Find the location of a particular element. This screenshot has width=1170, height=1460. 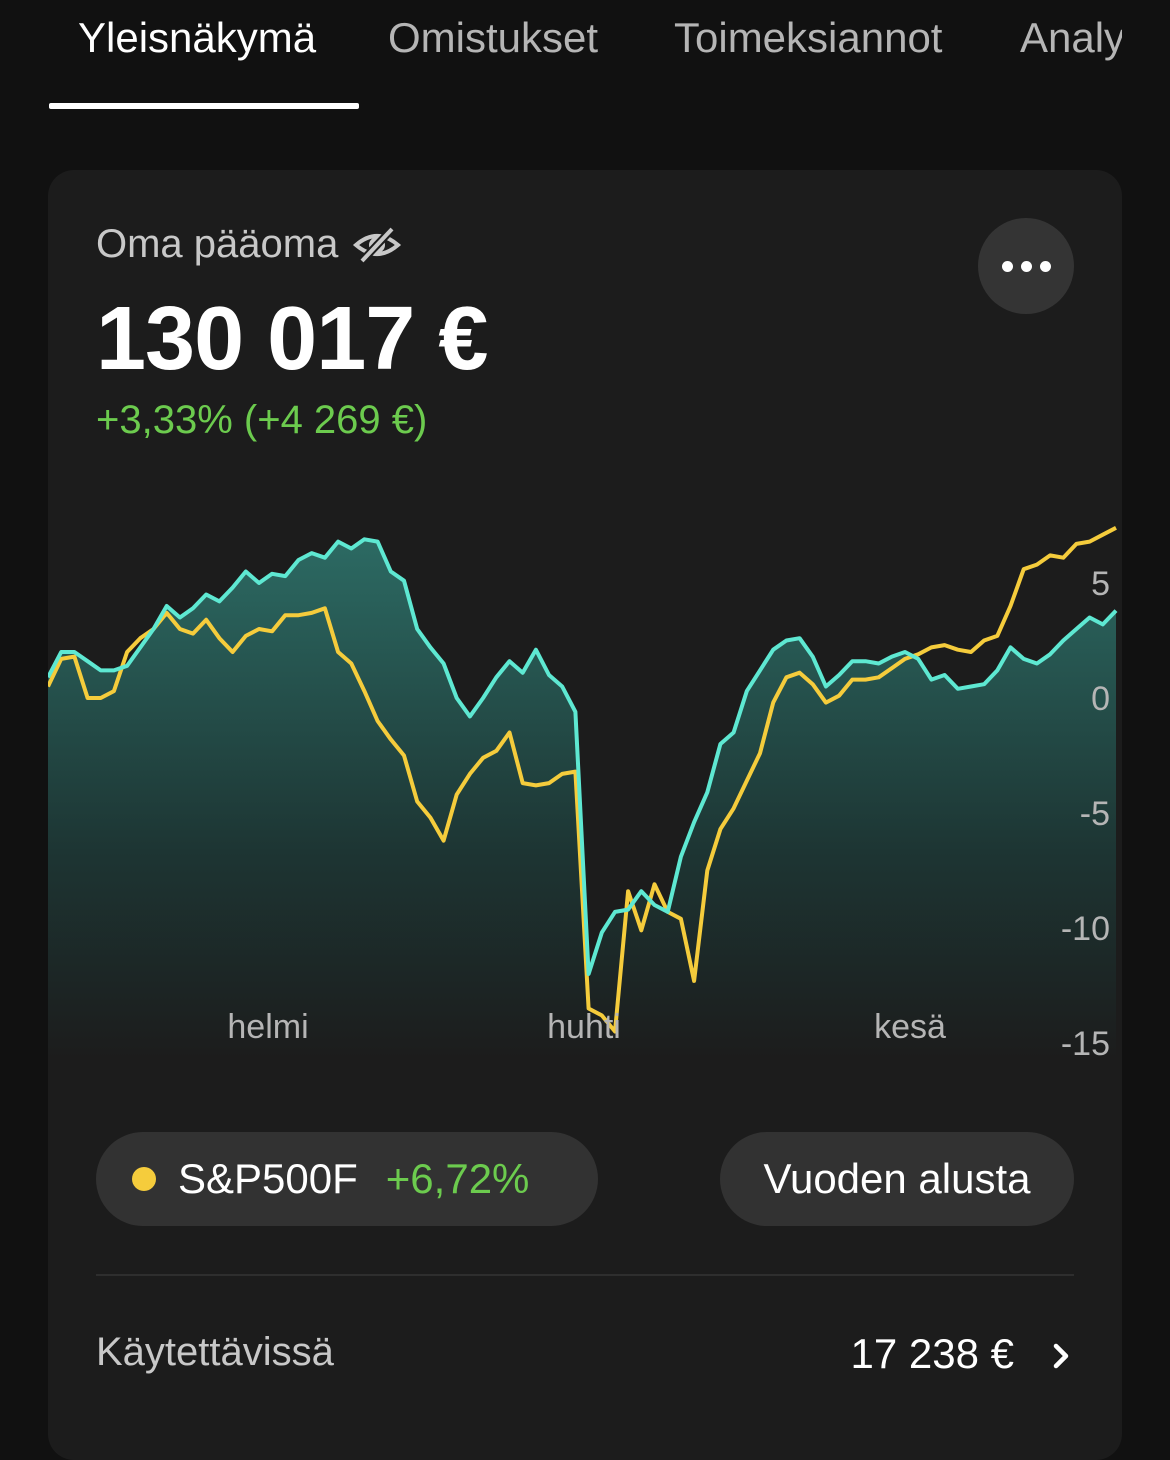

available-funds-row: Käytettävissä 17 238 € is located at coordinates (585, 1356).